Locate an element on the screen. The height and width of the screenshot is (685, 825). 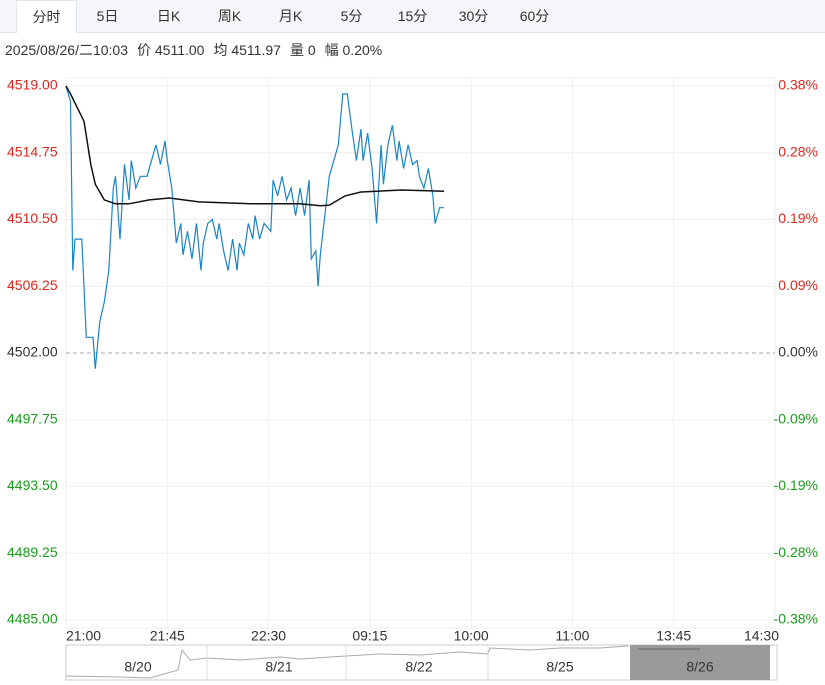
y-tick-label: 4493.50 is located at coordinates (32, 485).